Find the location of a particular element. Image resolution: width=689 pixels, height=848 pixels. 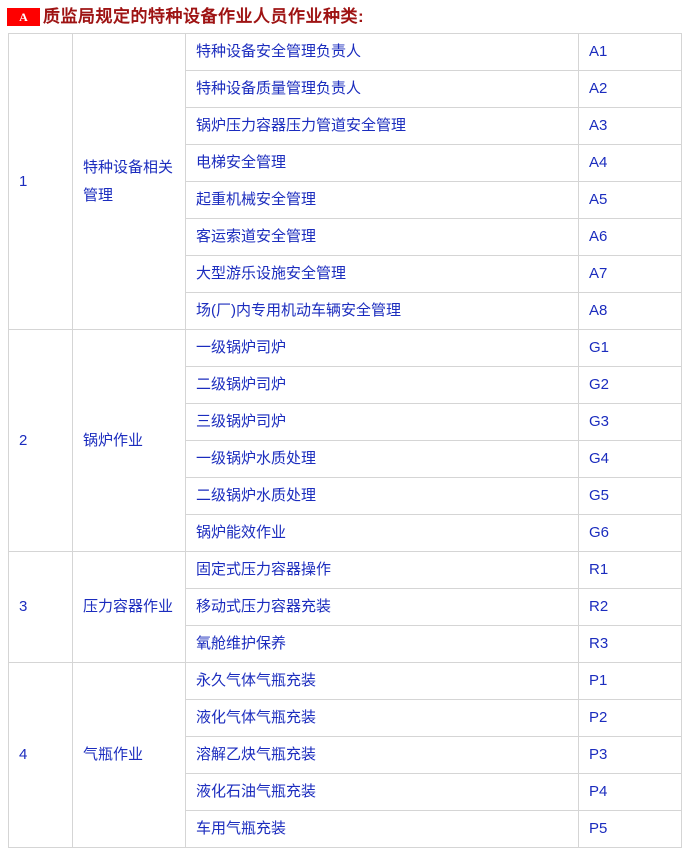

item-name-cell: 电梯安全管理 is located at coordinates (382, 163).